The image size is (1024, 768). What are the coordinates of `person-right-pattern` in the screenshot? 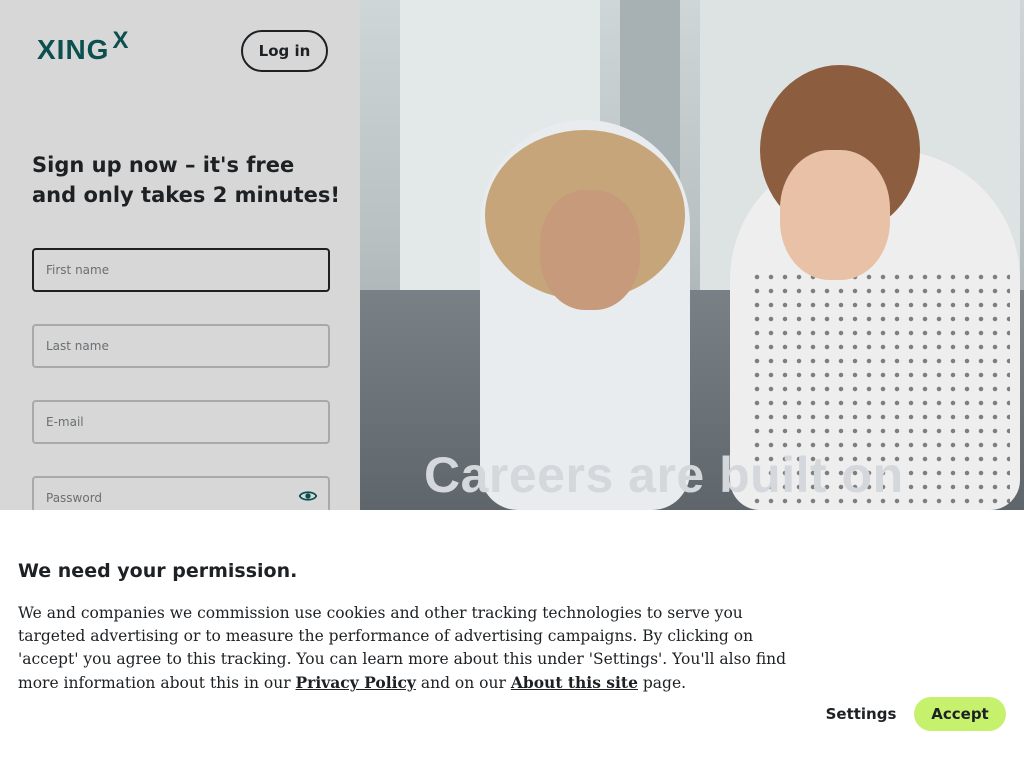 It's located at (880, 390).